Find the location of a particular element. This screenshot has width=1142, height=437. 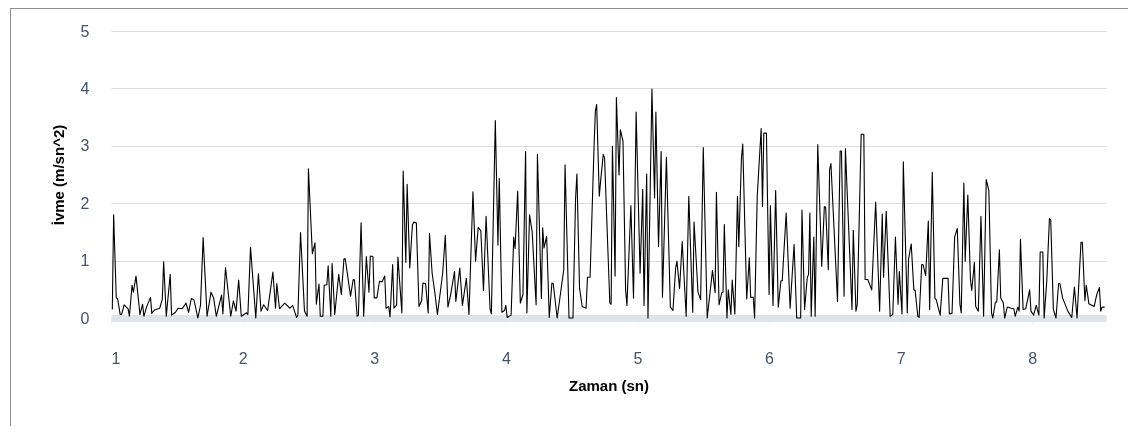

y-tick-label: 5 is located at coordinates (85, 31).